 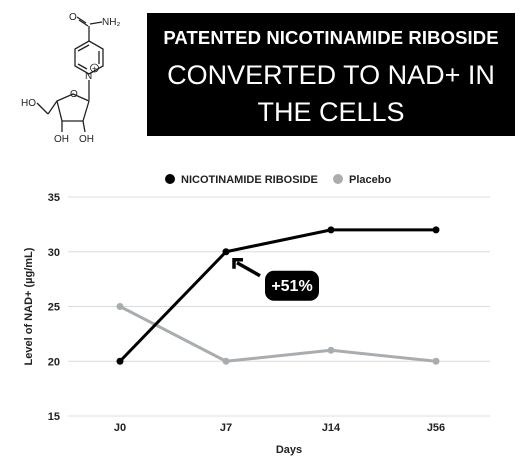 I want to click on y-tick-label: 15, so click(x=54, y=417).